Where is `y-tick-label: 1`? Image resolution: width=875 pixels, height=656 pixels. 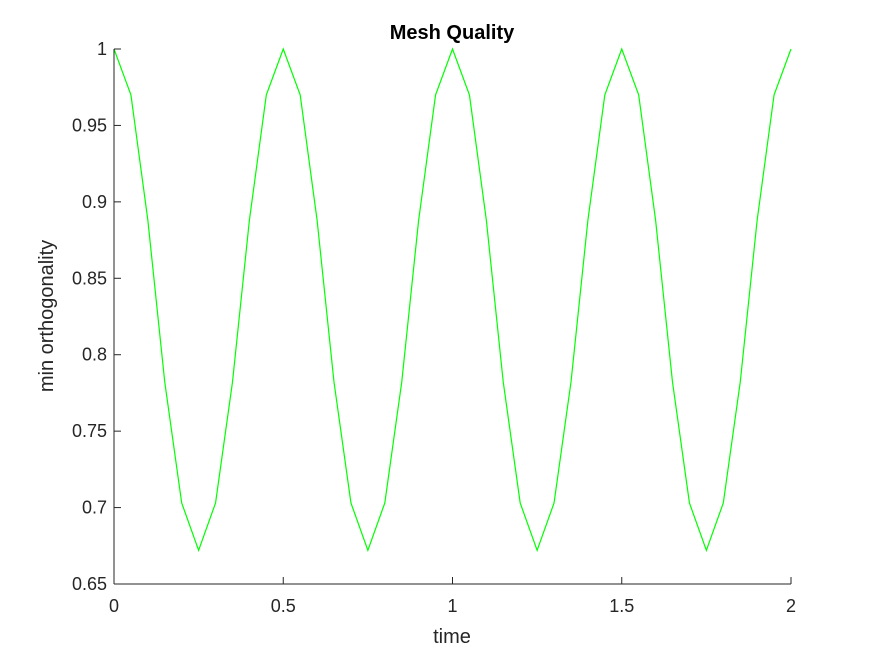 y-tick-label: 1 is located at coordinates (102, 49).